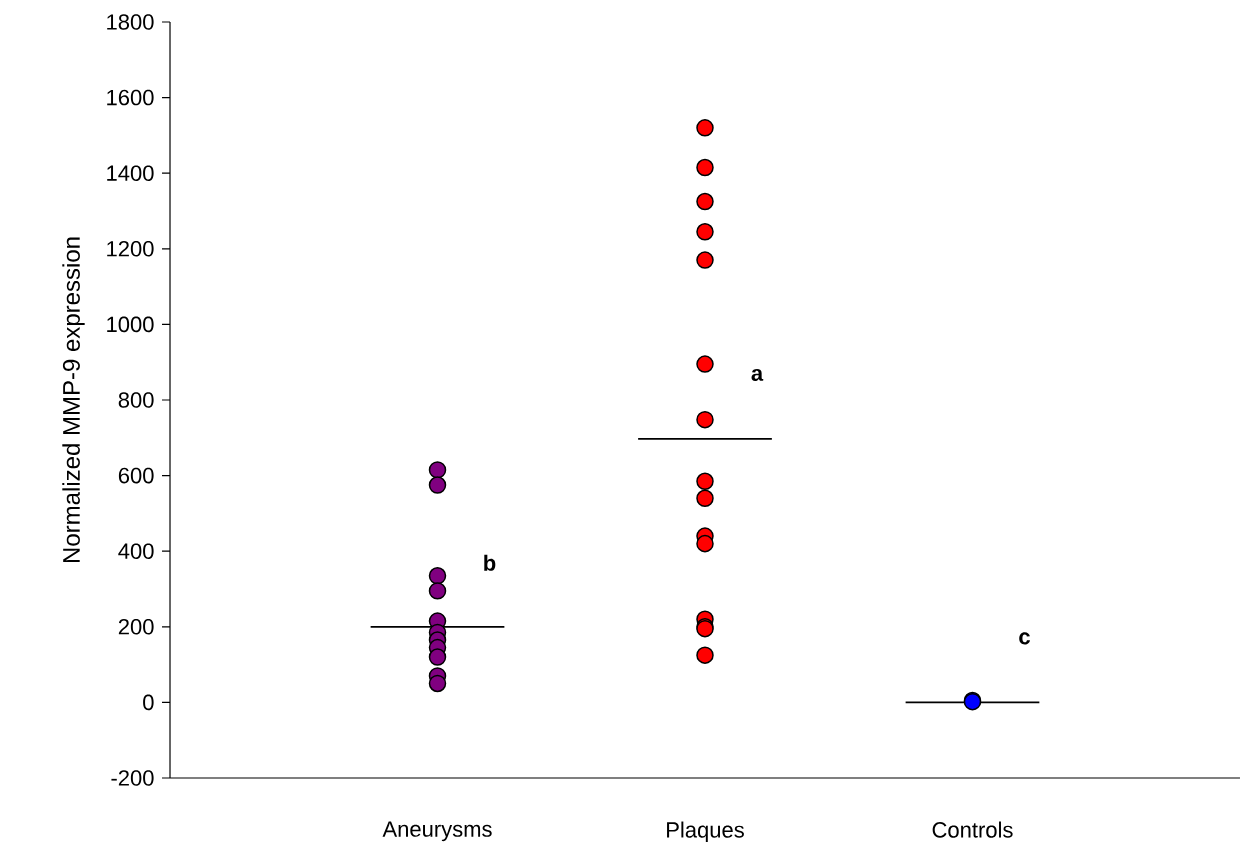  I want to click on annotation: c, so click(1024, 638).